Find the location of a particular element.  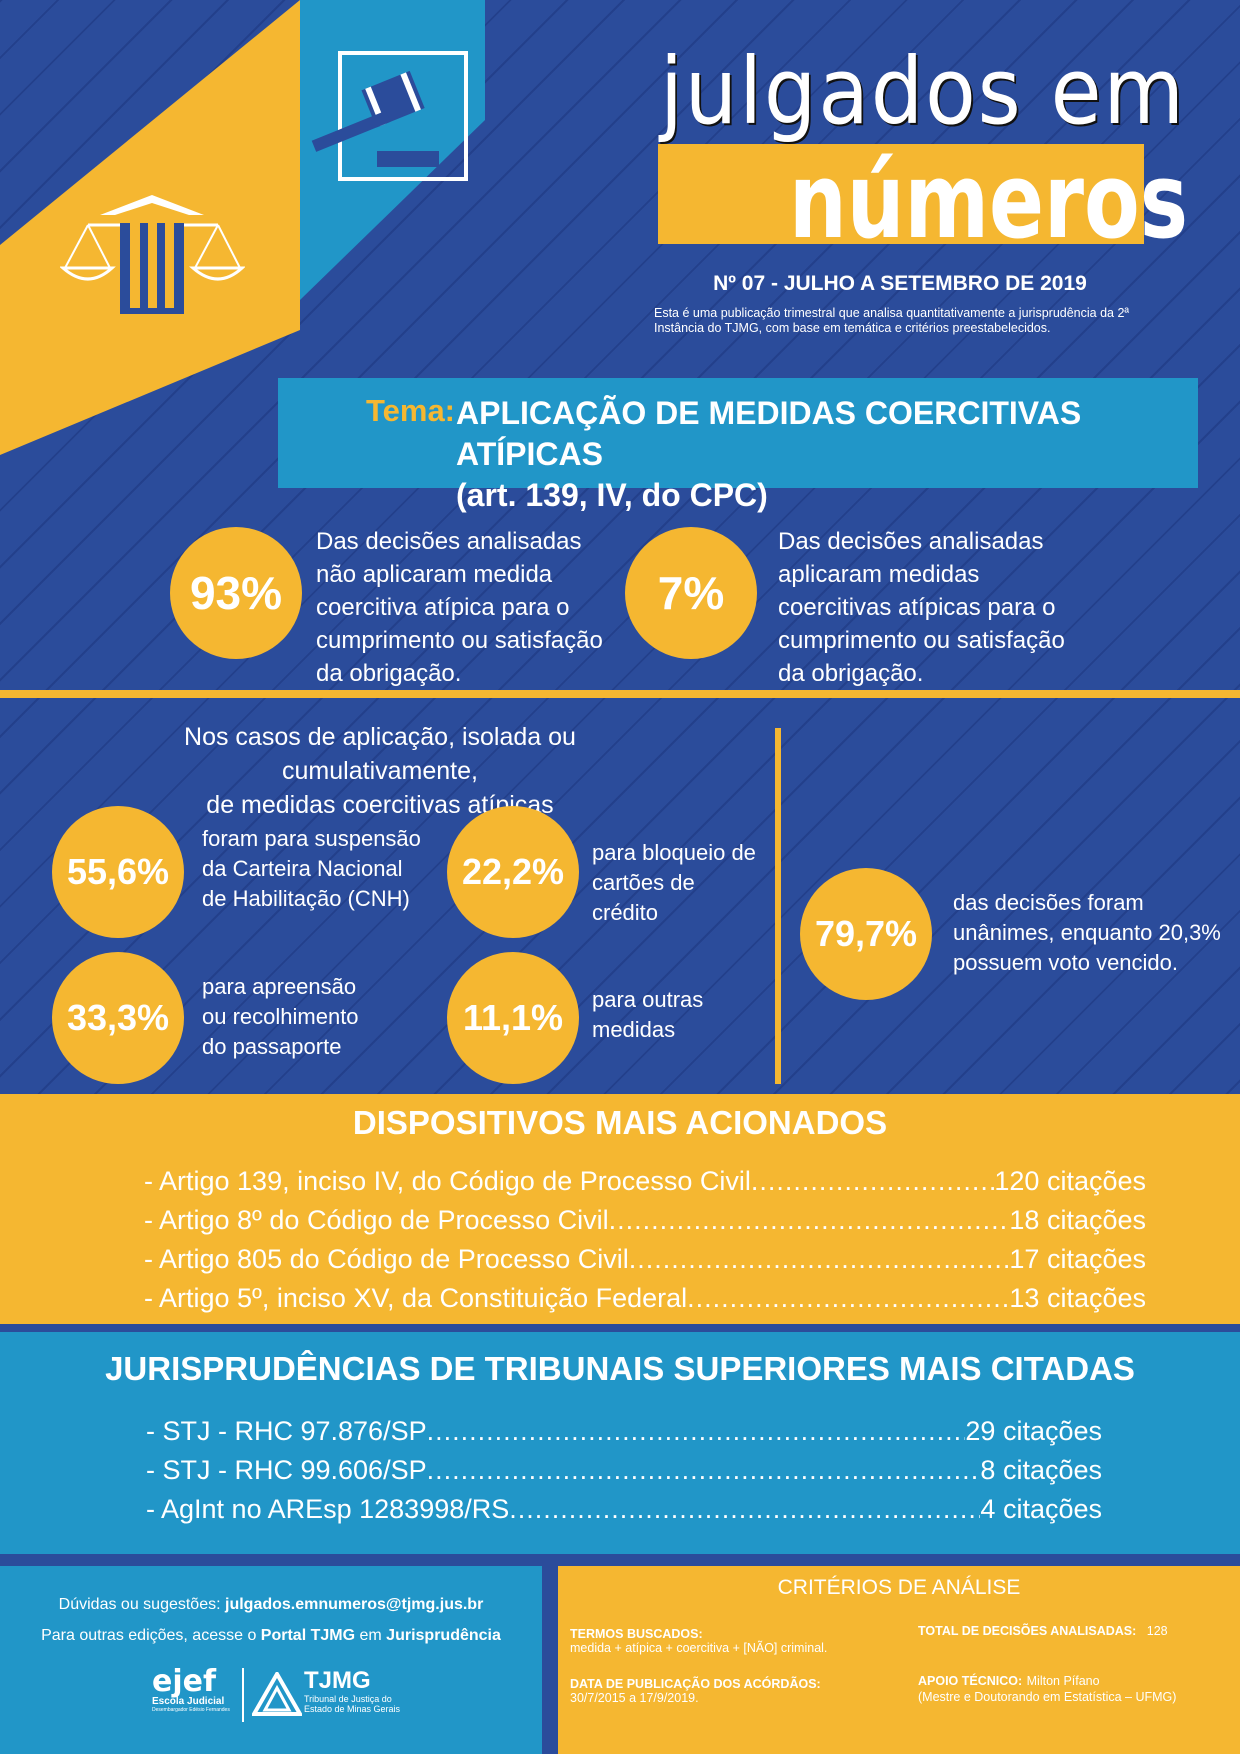

ejef-logo-sub2: Desembargador Edésio Fernandes is located at coordinates (191, 1710).